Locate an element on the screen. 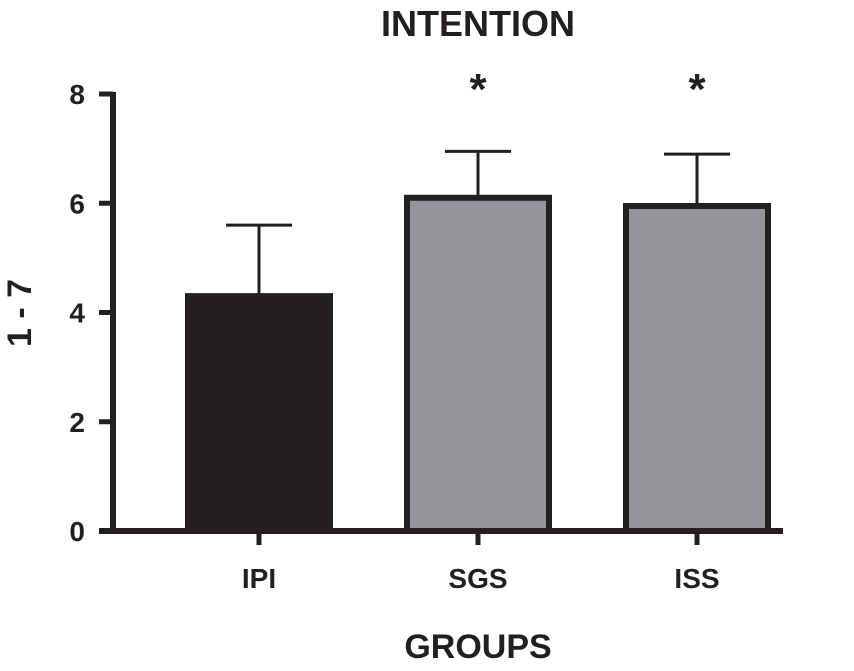 The image size is (854, 671). y-tick-label: 4 is located at coordinates (77, 313).